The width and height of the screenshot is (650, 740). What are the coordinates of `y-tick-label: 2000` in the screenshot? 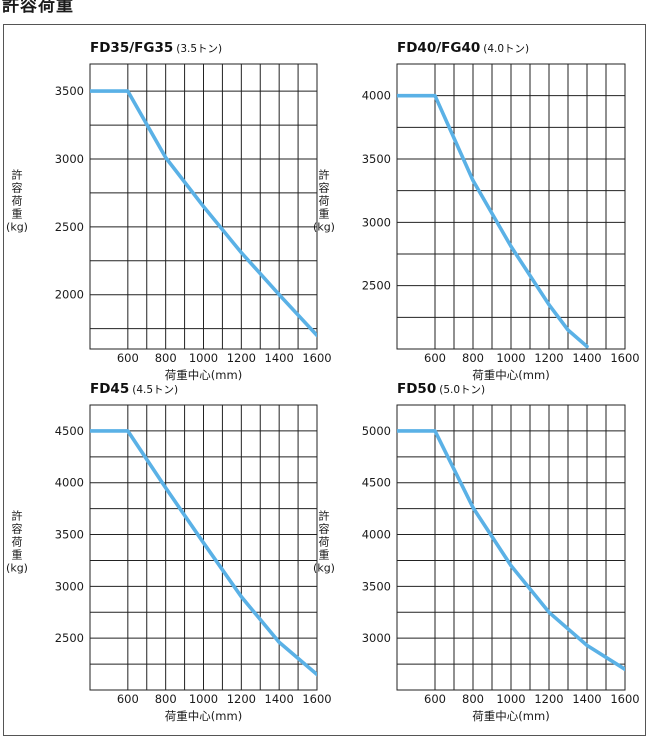 It's located at (69, 295).